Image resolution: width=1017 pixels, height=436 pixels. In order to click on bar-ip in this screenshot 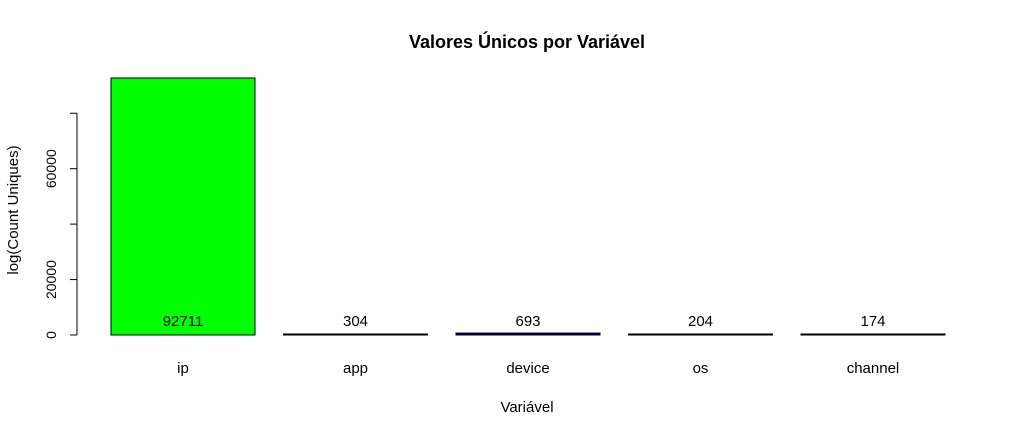, I will do `click(183, 206)`.